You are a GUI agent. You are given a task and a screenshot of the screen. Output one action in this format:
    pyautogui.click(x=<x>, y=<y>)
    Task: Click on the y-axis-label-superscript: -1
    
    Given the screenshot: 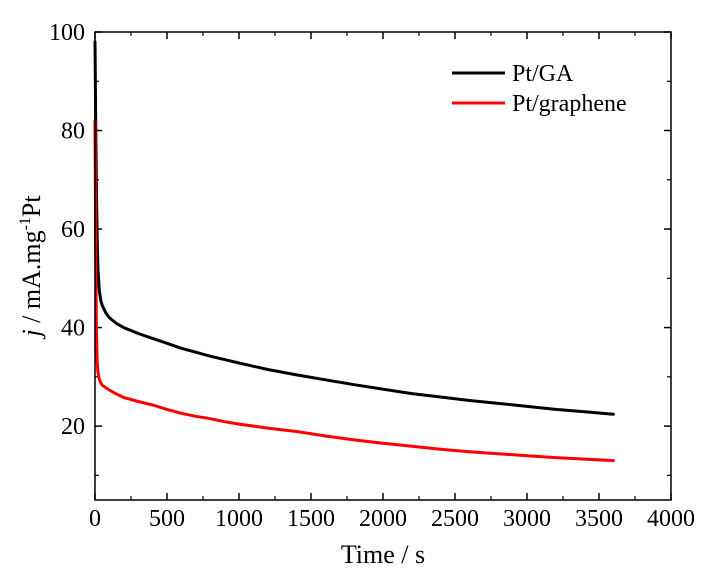 What is the action you would take?
    pyautogui.click(x=25, y=223)
    